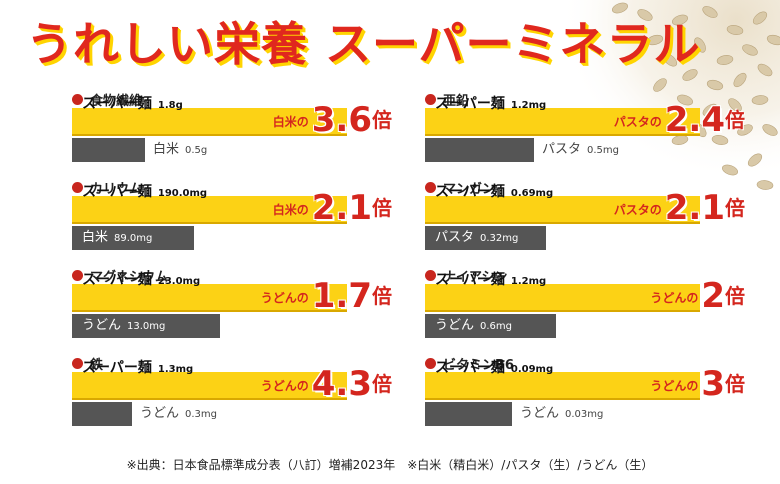 The image size is (780, 484). I want to click on nutrient-label: 亜鉛, so click(456, 101).